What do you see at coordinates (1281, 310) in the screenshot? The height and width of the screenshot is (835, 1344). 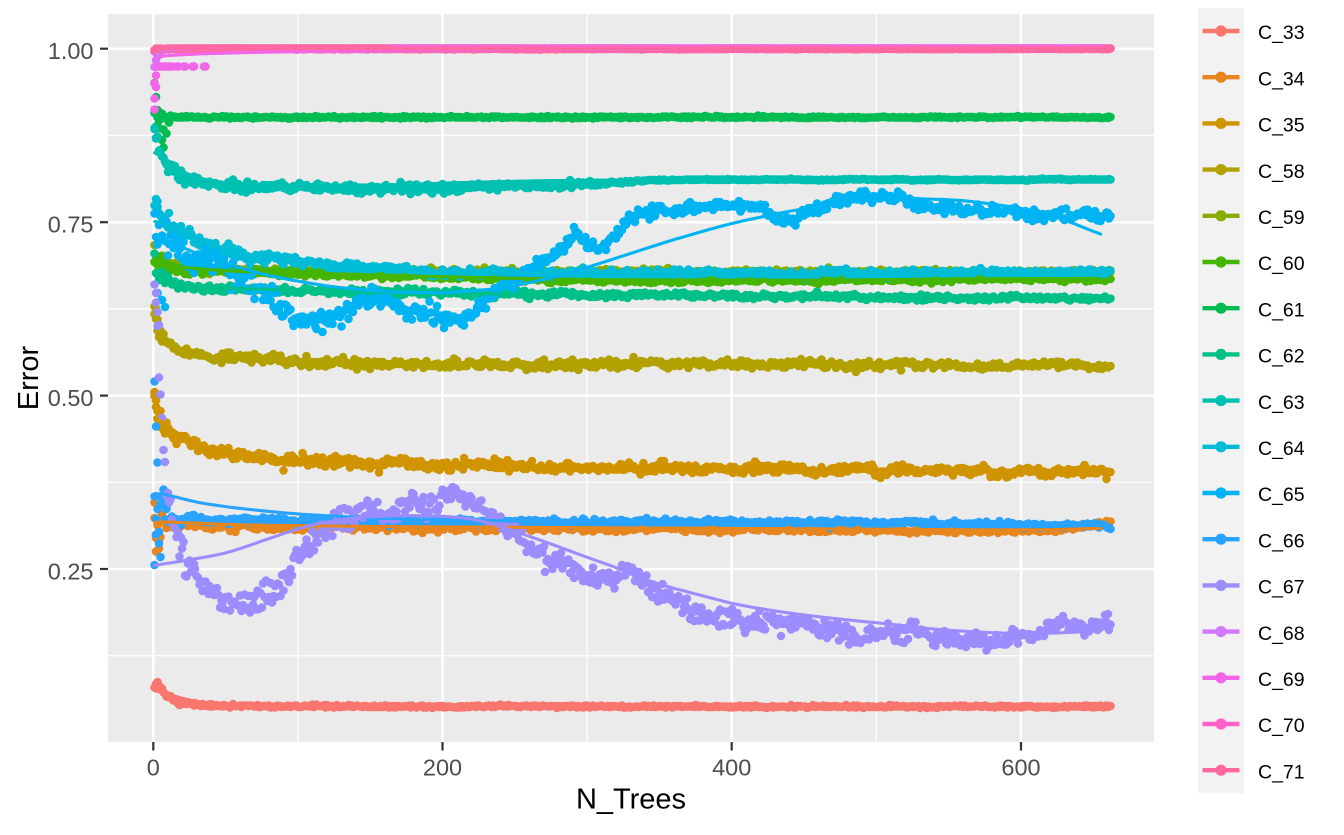 I see `svg-text: C_61` at bounding box center [1281, 310].